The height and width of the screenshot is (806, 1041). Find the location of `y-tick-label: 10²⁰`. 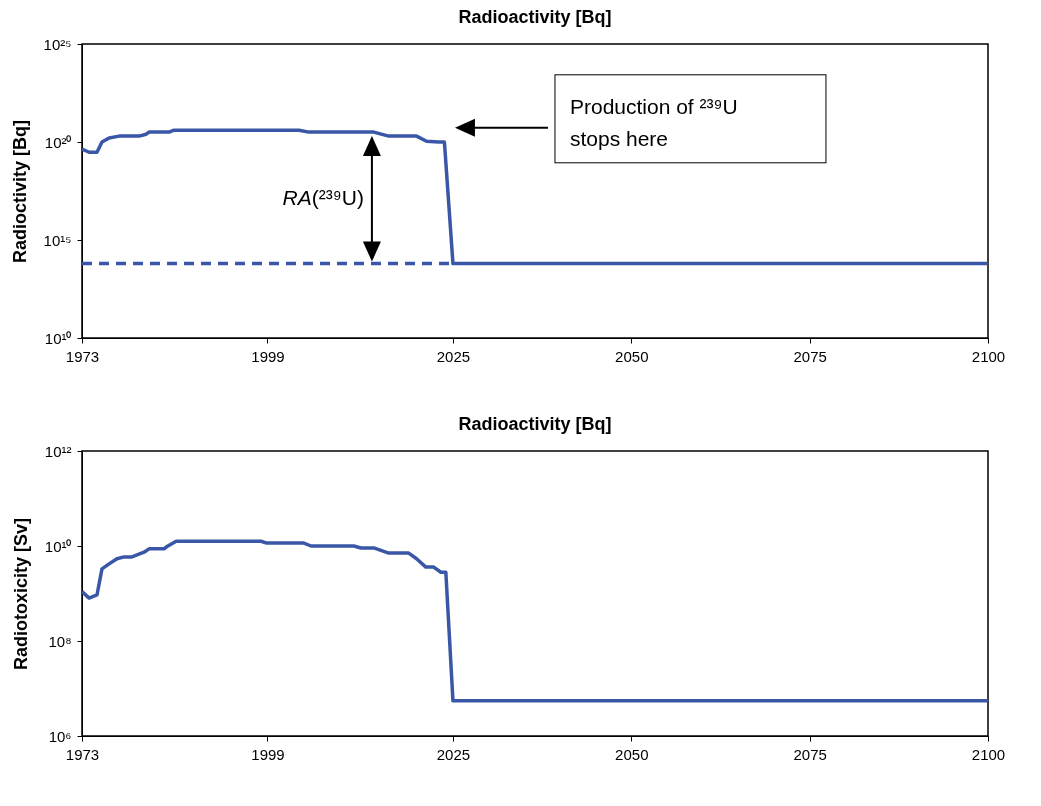

y-tick-label: 10²⁰ is located at coordinates (58, 142).